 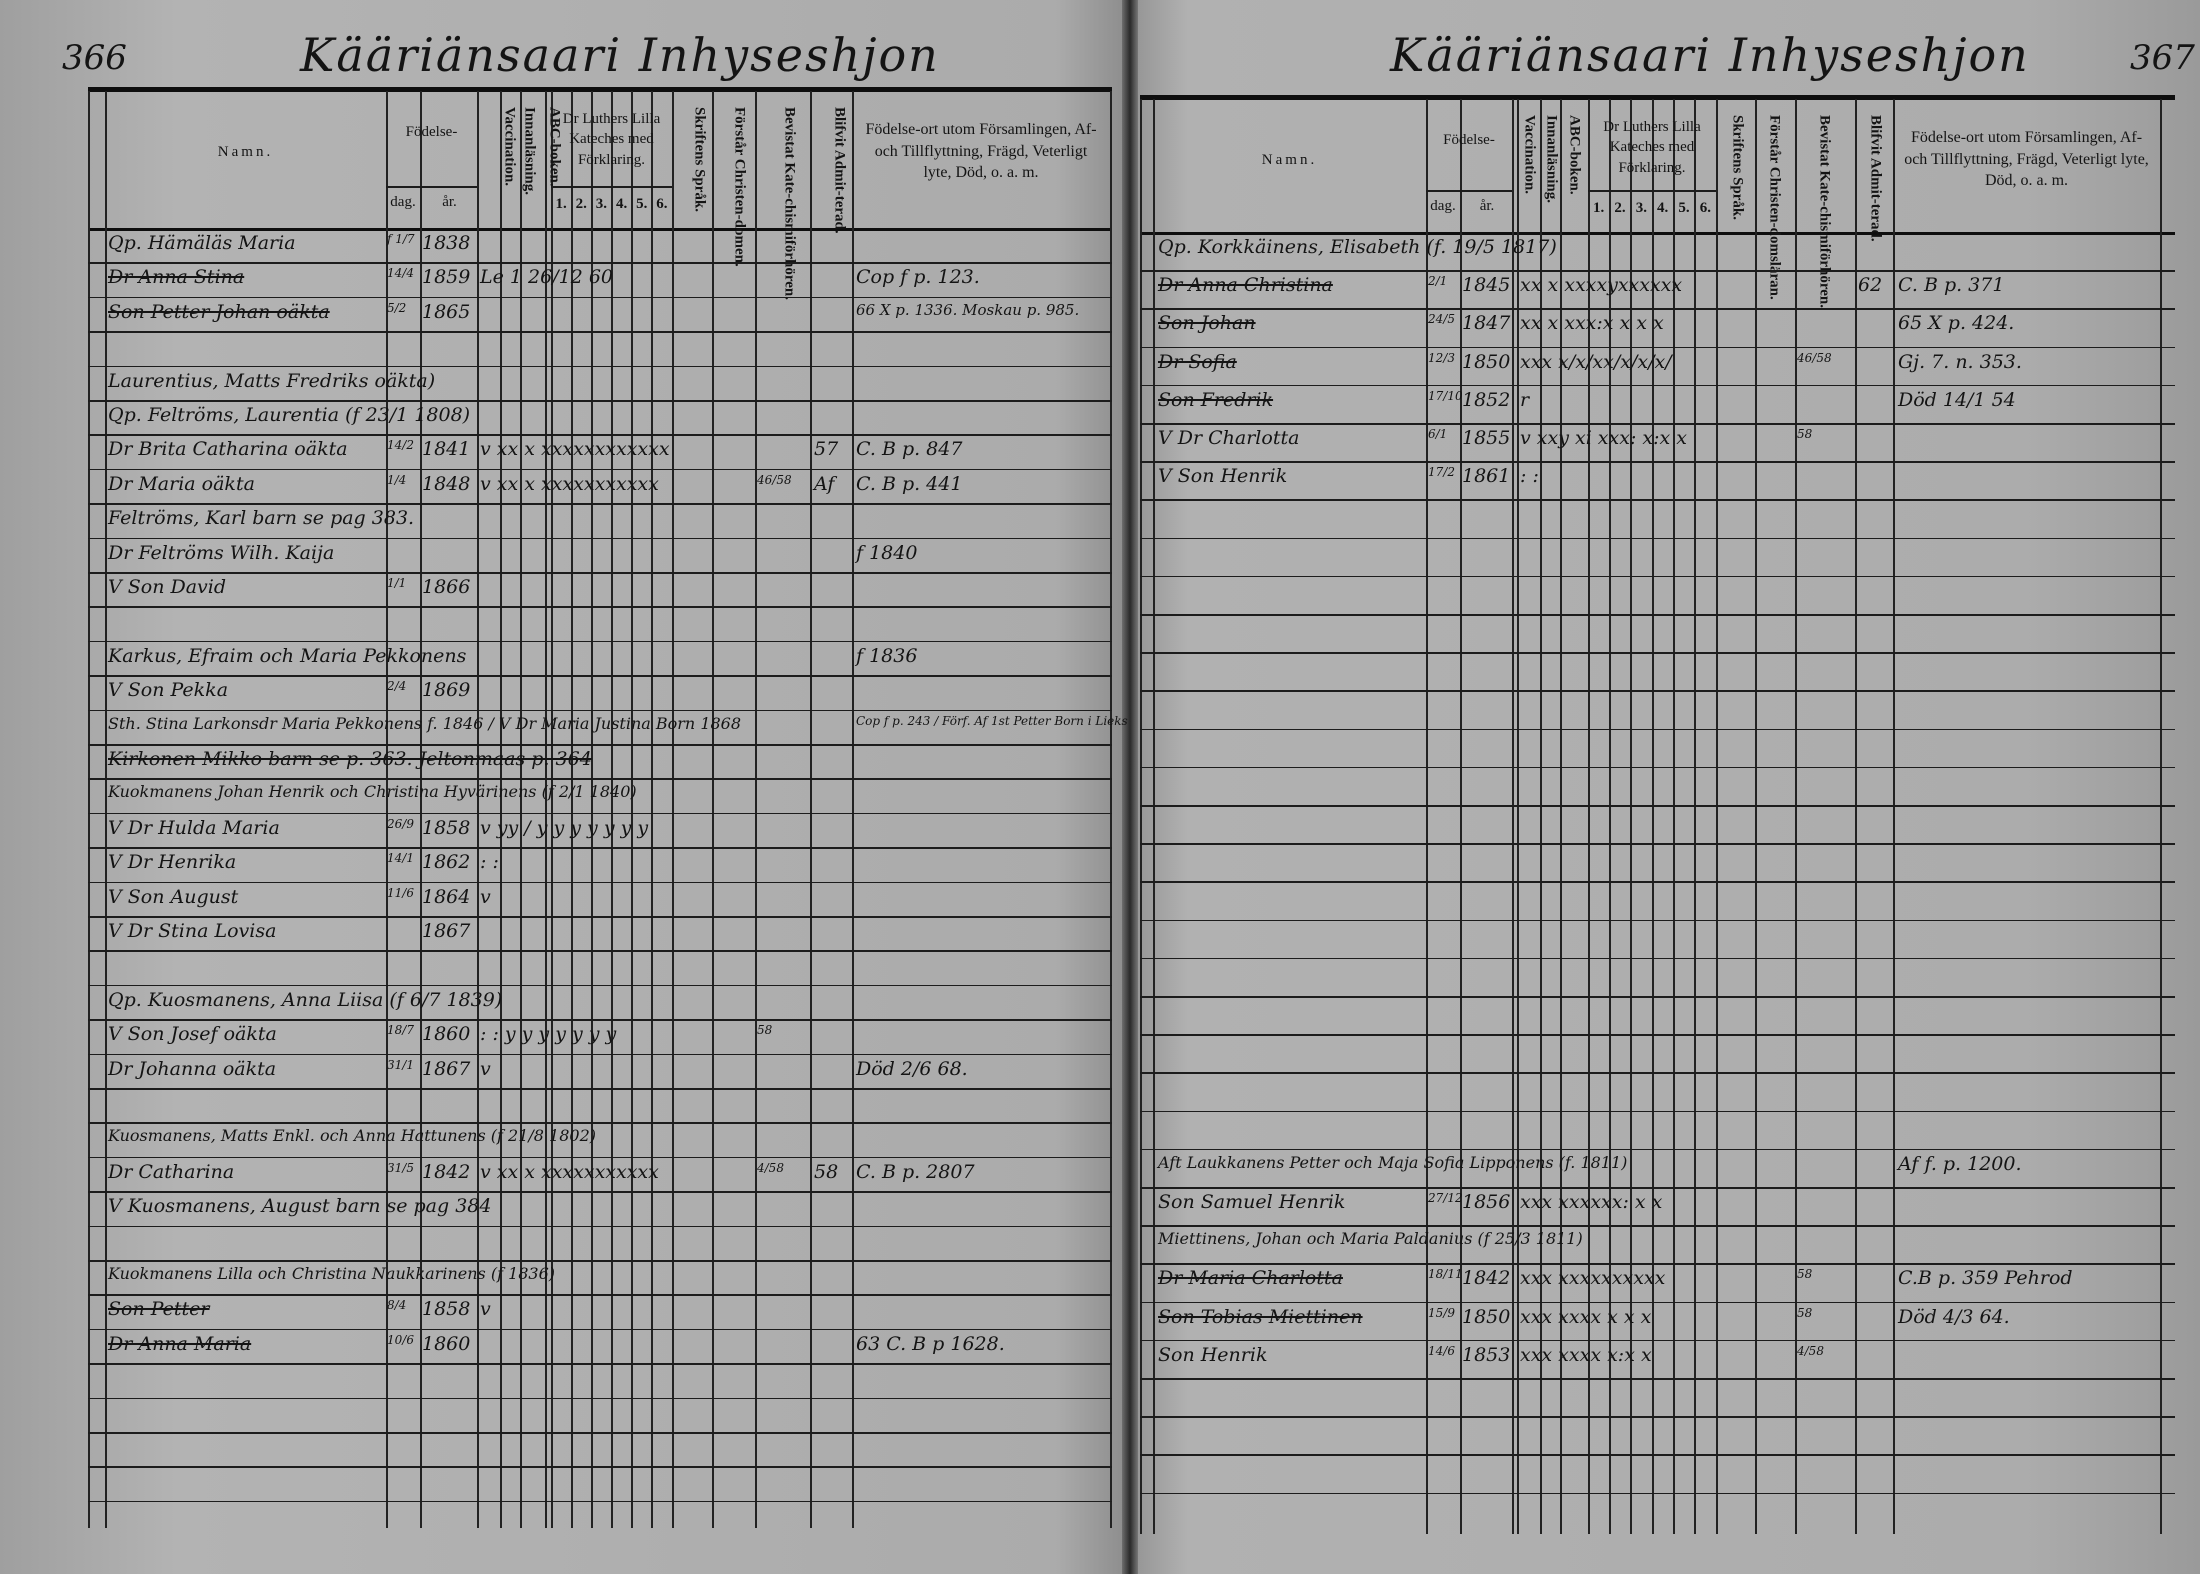 I want to click on left-header-bevistat: Bevistat Kate-chismiförhören., so click(x=789, y=204).